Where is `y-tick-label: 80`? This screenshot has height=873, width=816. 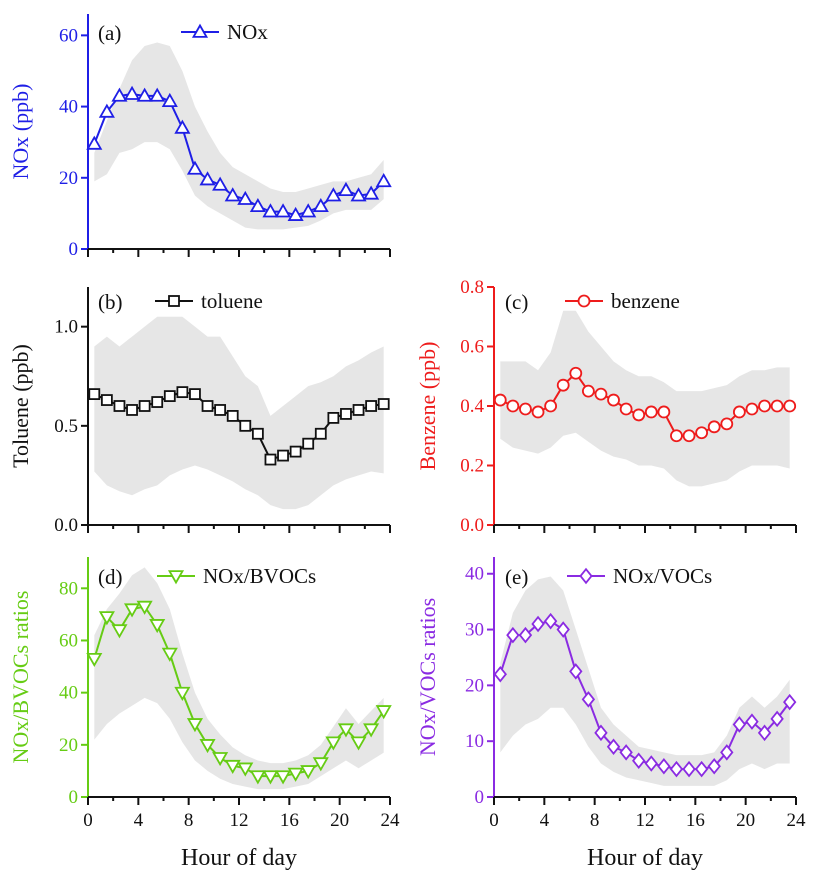 y-tick-label: 80 is located at coordinates (68, 588).